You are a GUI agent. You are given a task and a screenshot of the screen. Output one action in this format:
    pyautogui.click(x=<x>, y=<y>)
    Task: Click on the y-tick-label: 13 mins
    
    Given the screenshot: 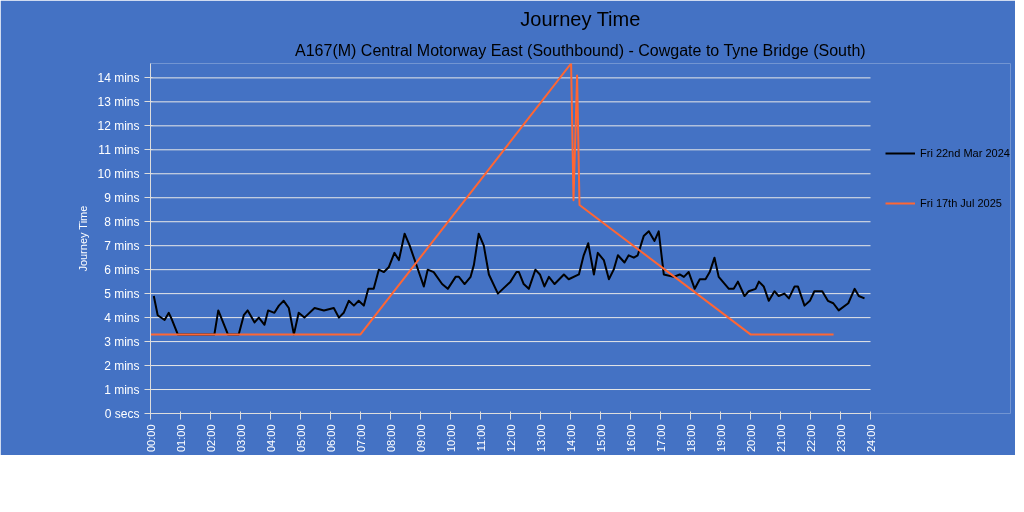 What is the action you would take?
    pyautogui.click(x=118, y=101)
    